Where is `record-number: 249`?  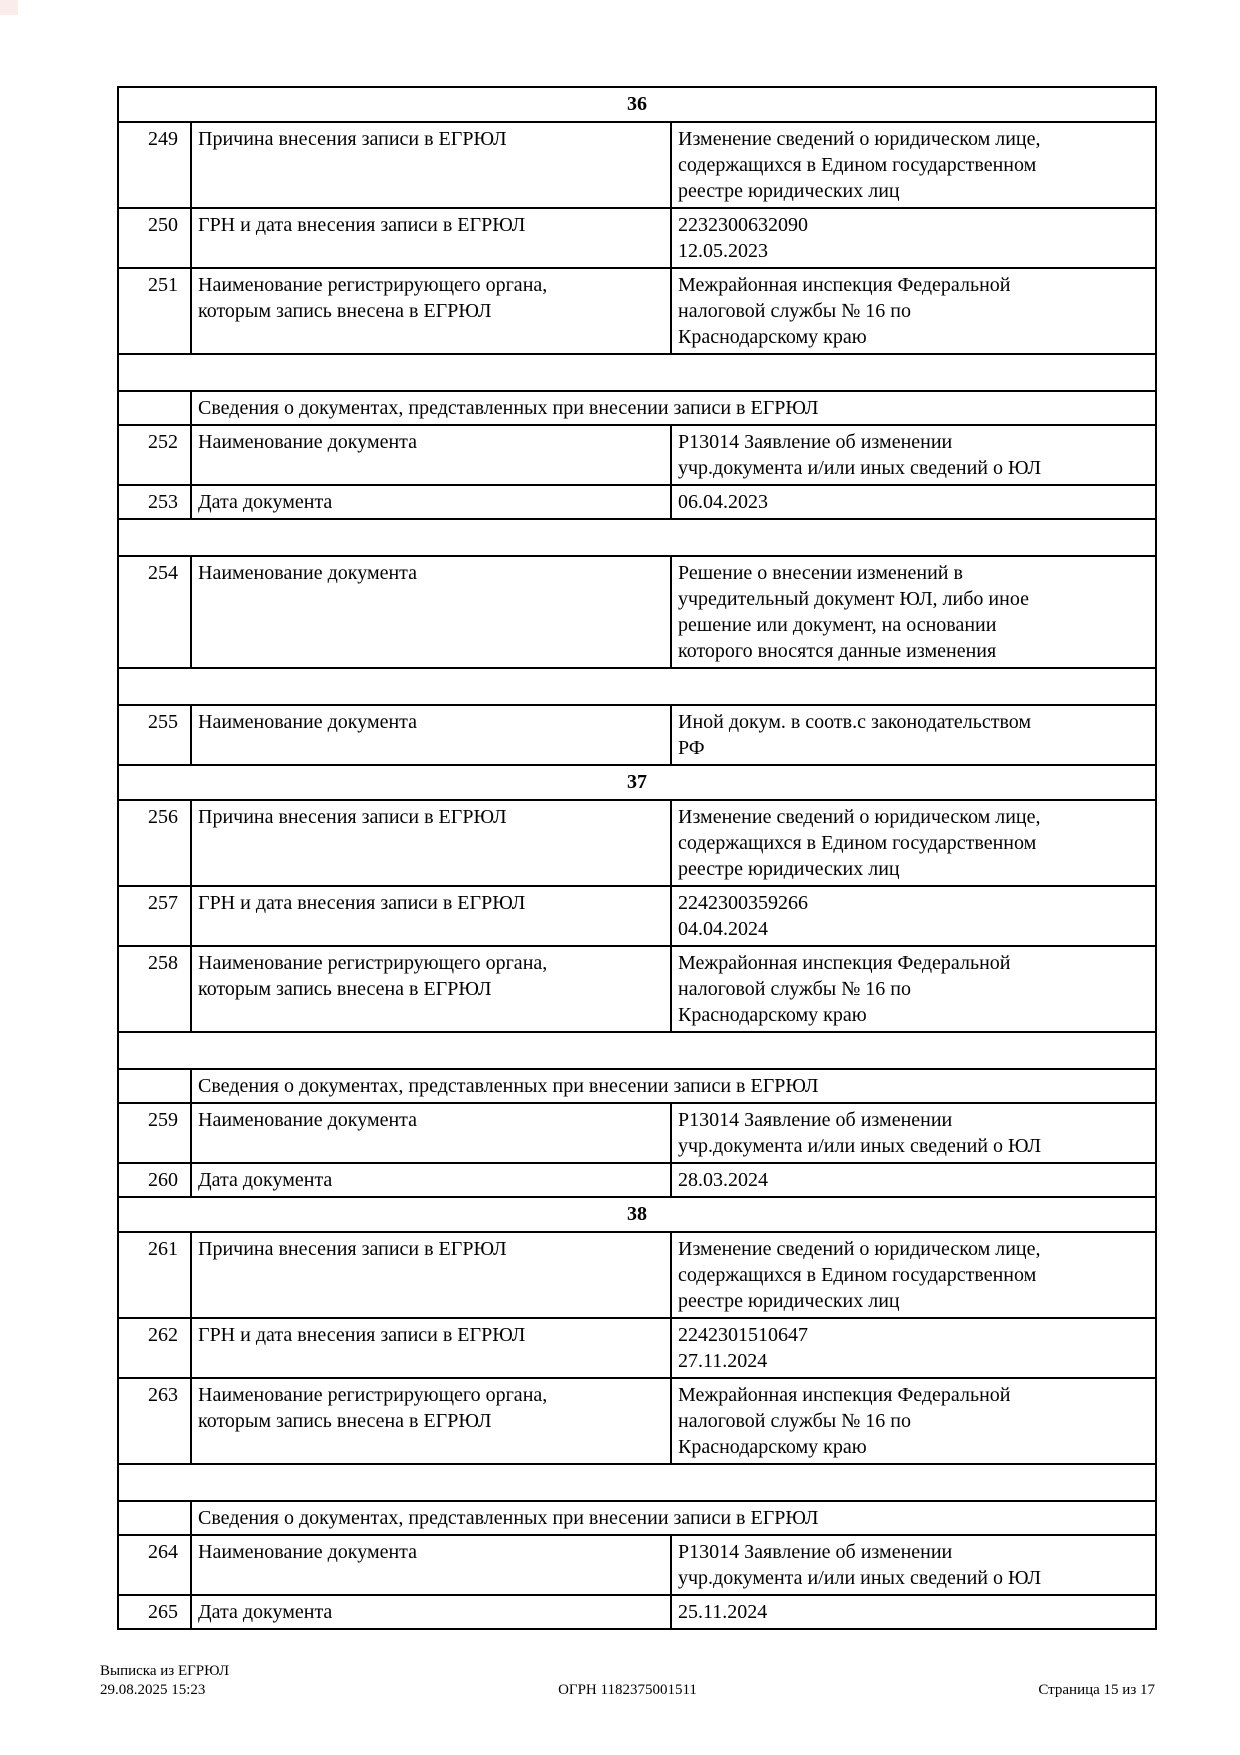
record-number: 249 is located at coordinates (154, 165).